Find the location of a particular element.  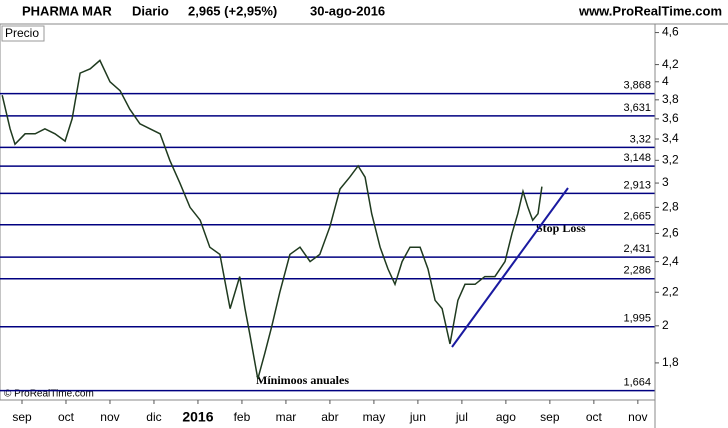

period: Diario is located at coordinates (150, 10).